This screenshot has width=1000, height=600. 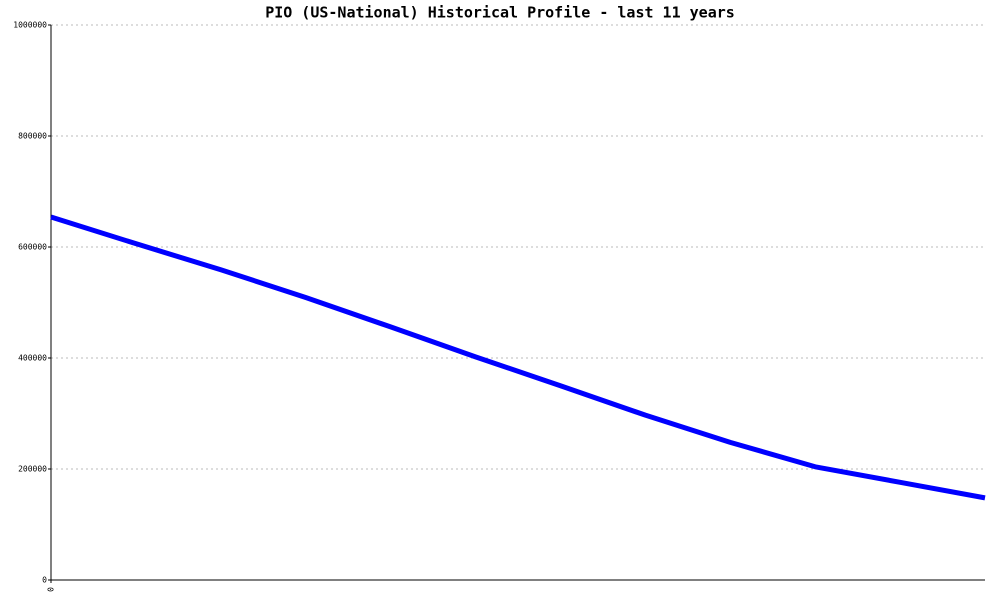 I want to click on y-tick-label: 1000000, so click(x=30, y=25).